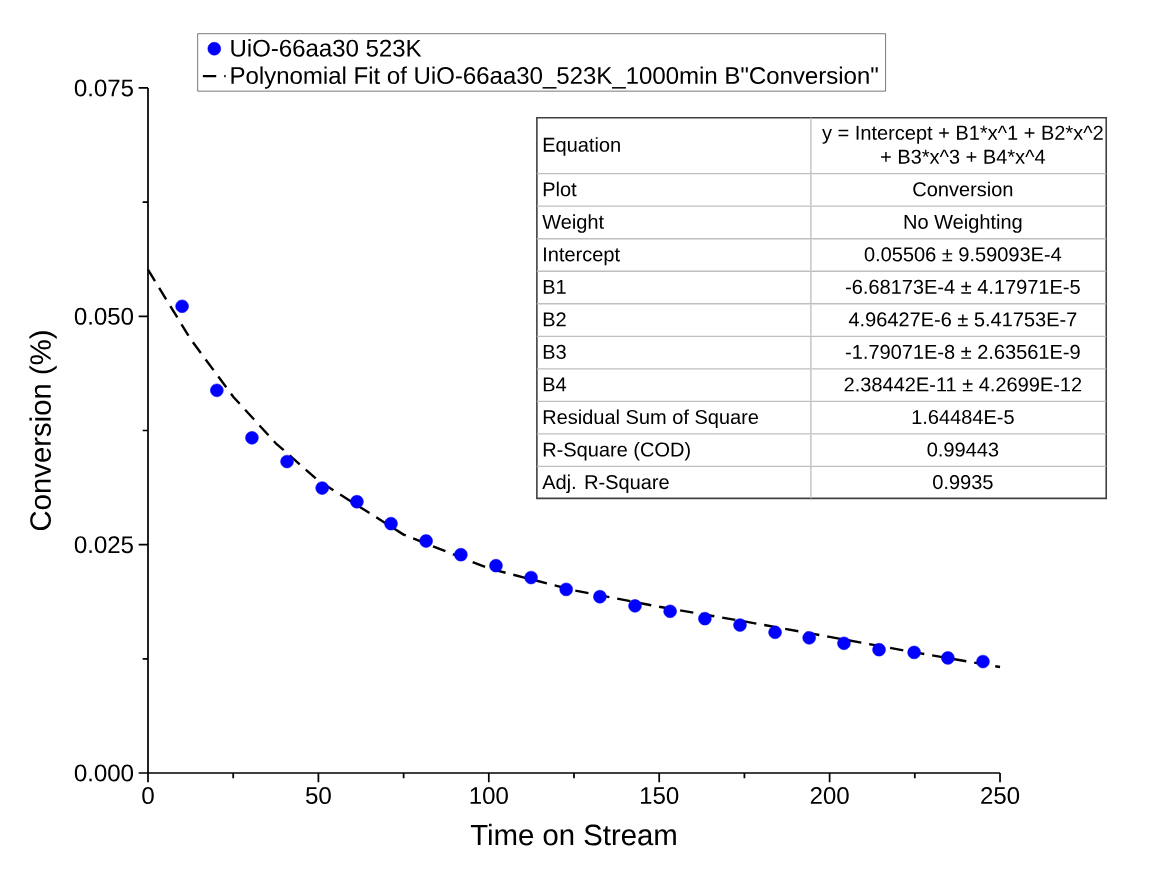  I want to click on y-tick-label: 0.075, so click(103, 88).